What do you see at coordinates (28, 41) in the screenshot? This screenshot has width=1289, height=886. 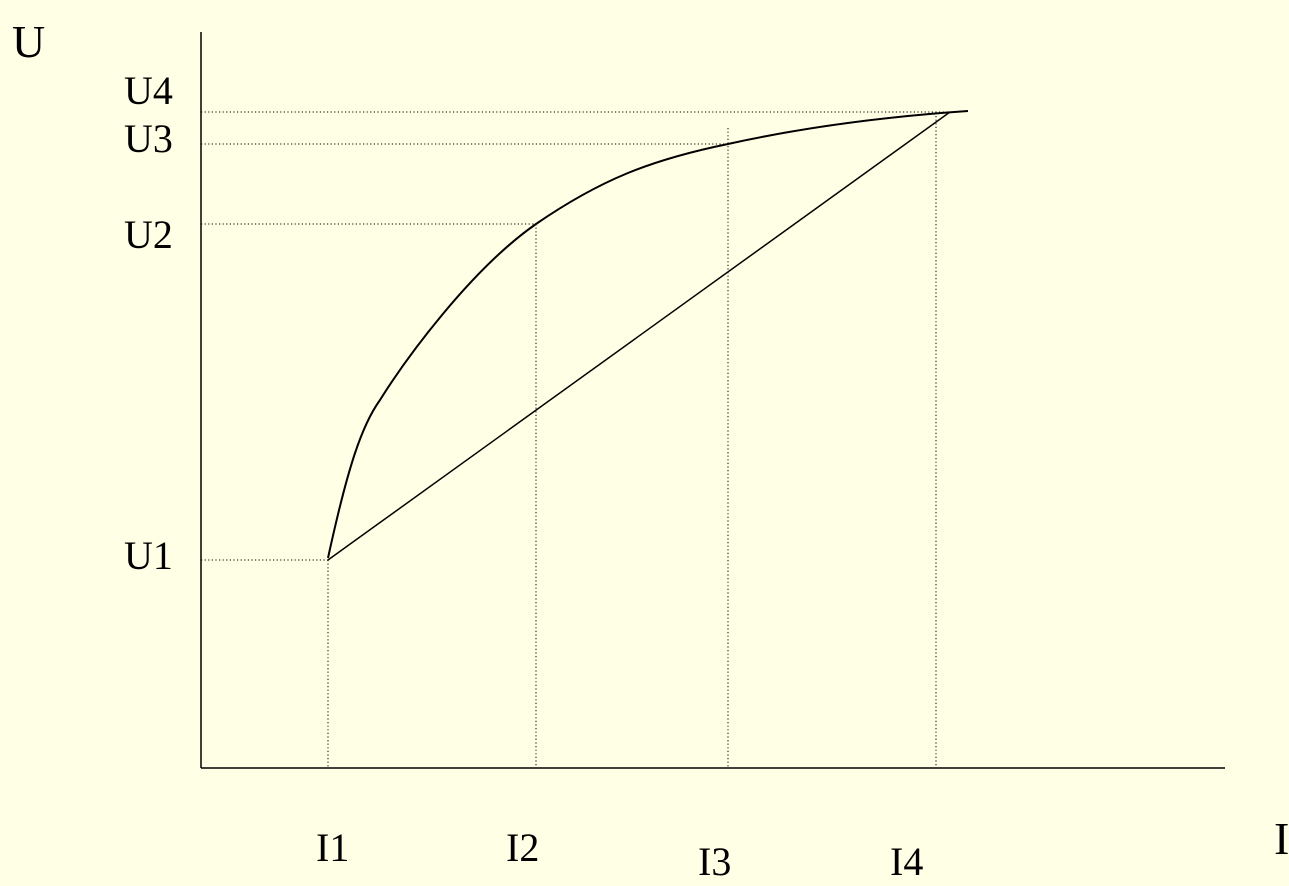 I see `y-axis-title: U` at bounding box center [28, 41].